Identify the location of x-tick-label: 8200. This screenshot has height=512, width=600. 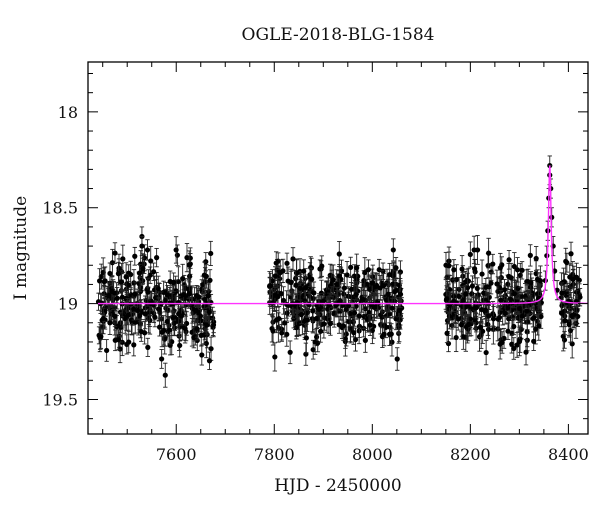
(470, 454).